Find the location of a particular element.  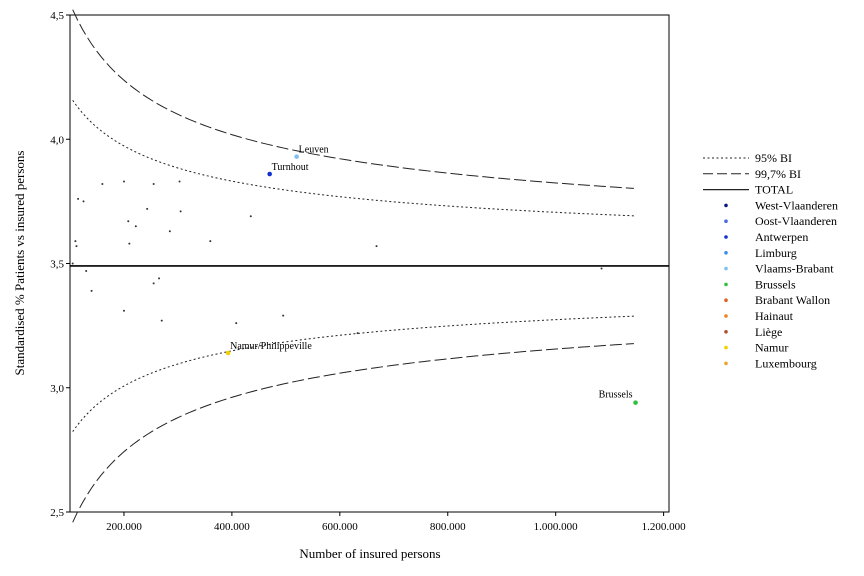

x-tick-label: 200.000 is located at coordinates (124, 527).